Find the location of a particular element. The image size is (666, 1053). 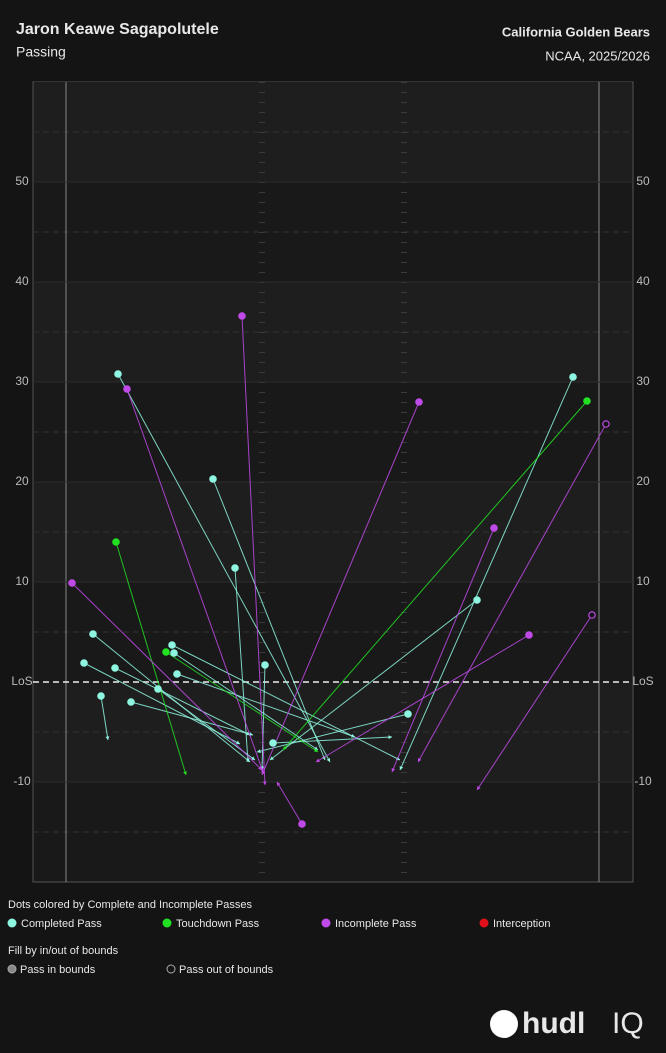

fill-legend-label: Pass out of bounds is located at coordinates (226, 970).